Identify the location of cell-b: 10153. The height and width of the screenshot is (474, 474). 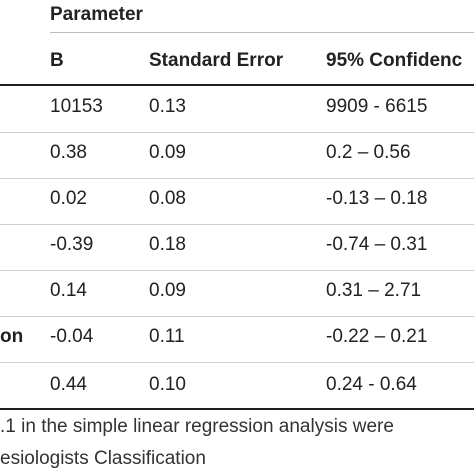
(76, 106).